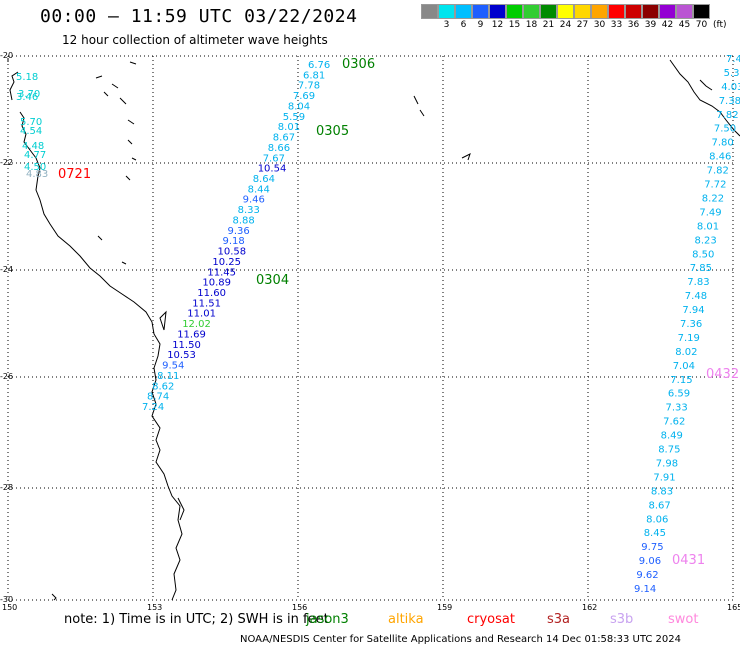 This screenshot has height=650, width=740. Describe the element at coordinates (211, 293) in the screenshot. I see `wave-label: 11.60` at that location.